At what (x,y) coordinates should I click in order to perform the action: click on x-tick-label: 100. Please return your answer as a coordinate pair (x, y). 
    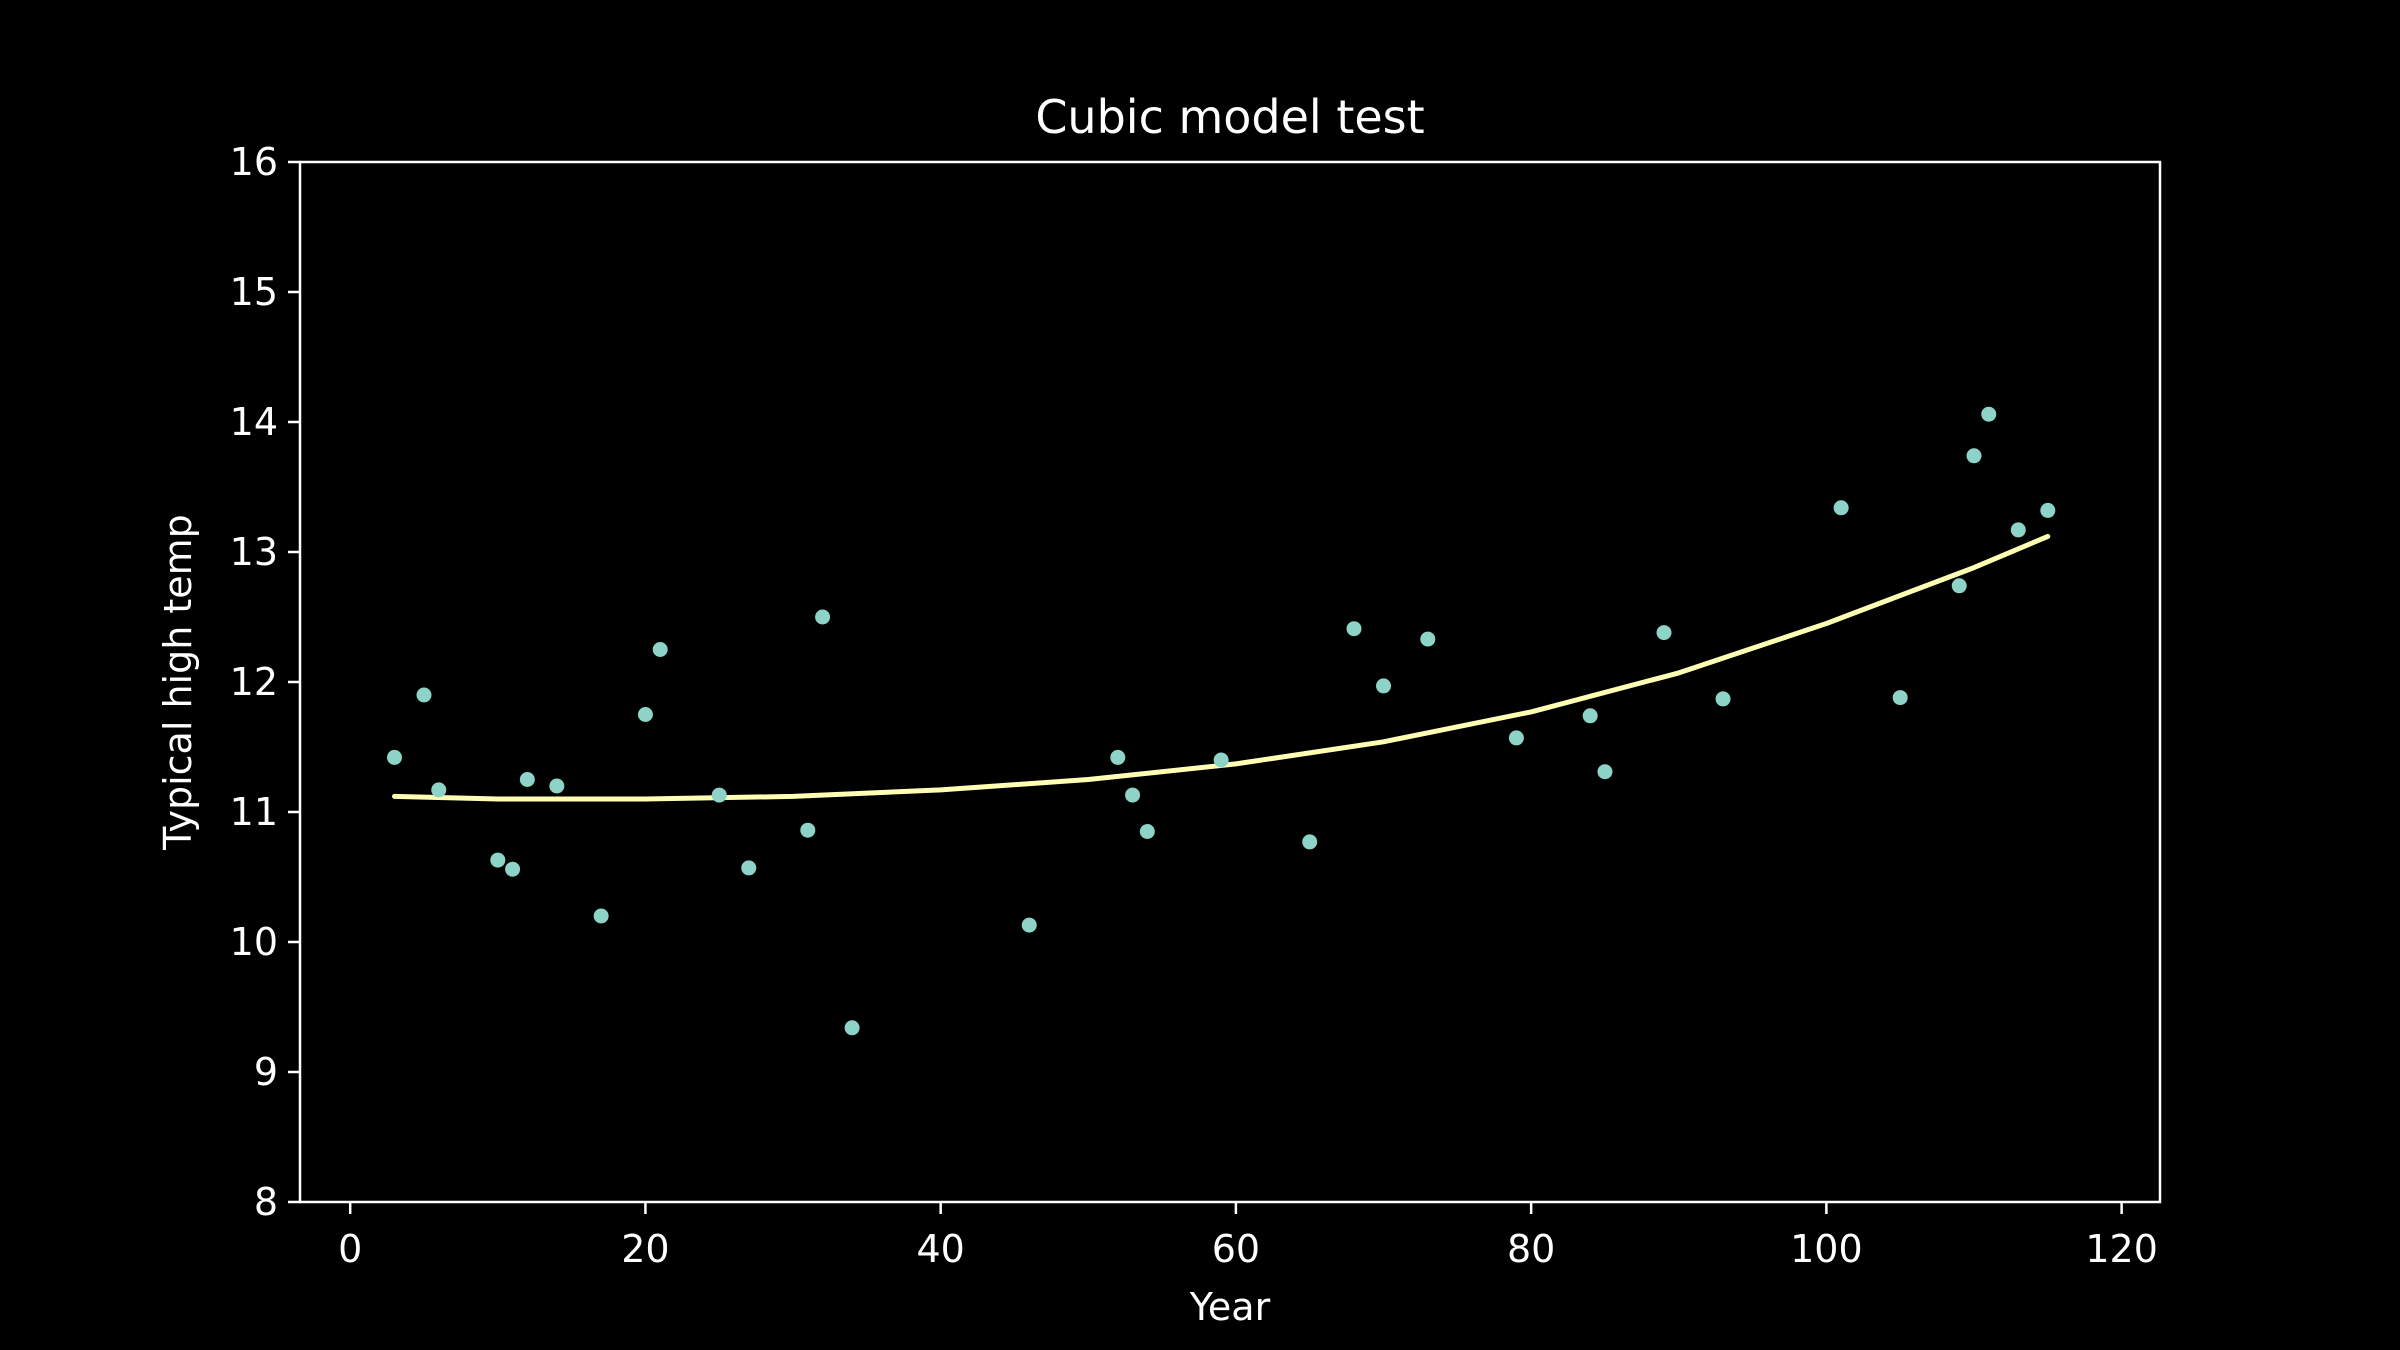
    Looking at the image, I should click on (1826, 1249).